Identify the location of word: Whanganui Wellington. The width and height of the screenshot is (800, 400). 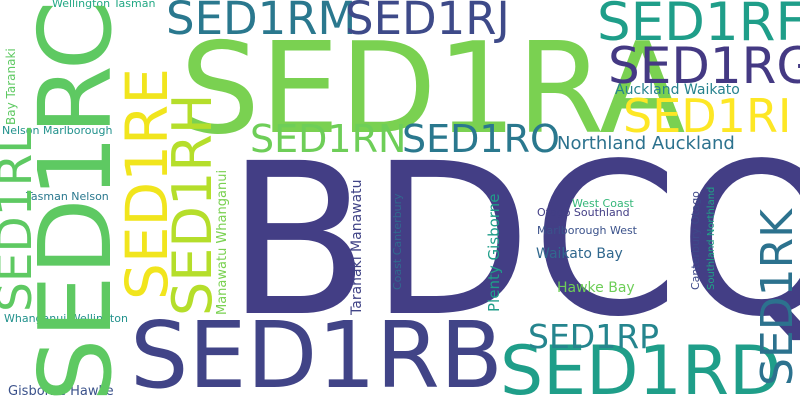
(66, 318).